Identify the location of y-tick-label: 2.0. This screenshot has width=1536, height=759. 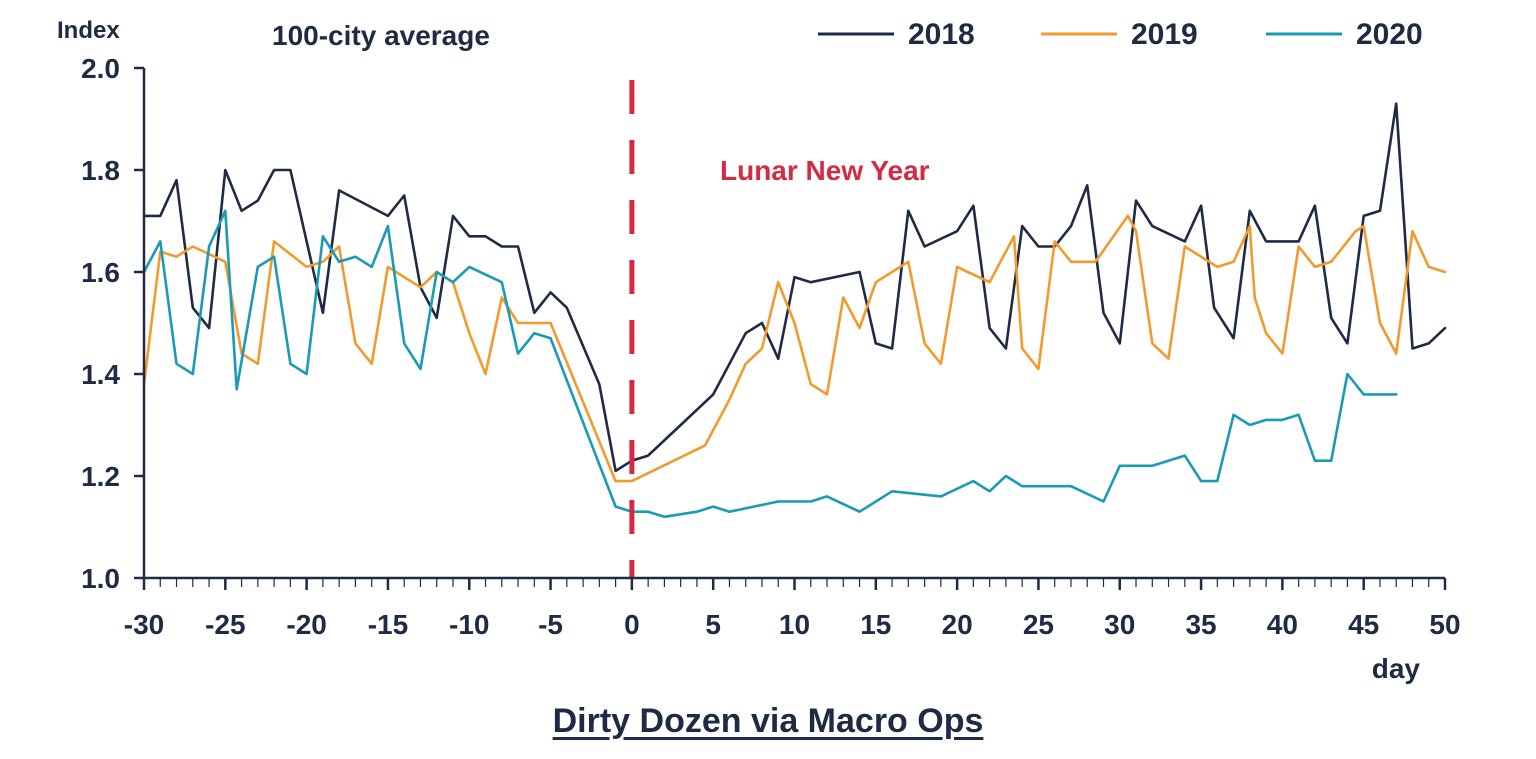
(100, 68).